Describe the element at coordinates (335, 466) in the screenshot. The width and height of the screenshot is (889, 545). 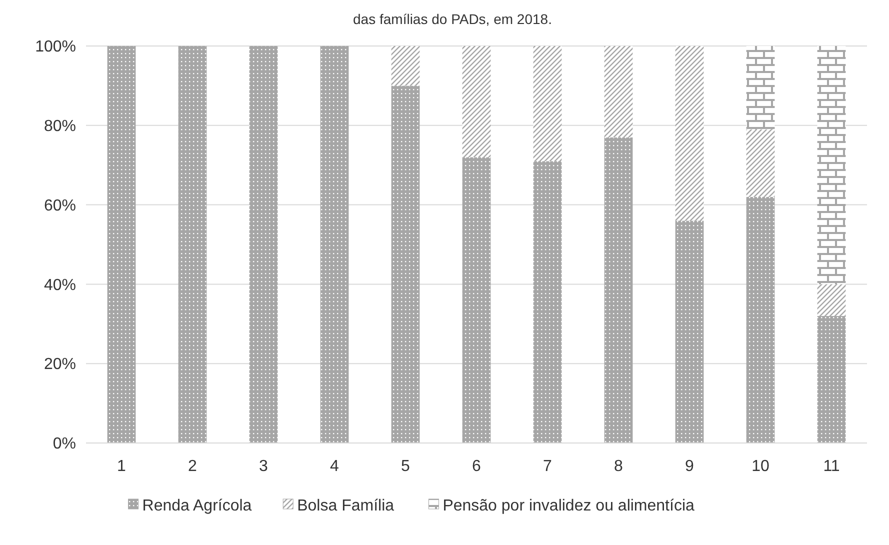
I see `x-tick-label: 4` at that location.